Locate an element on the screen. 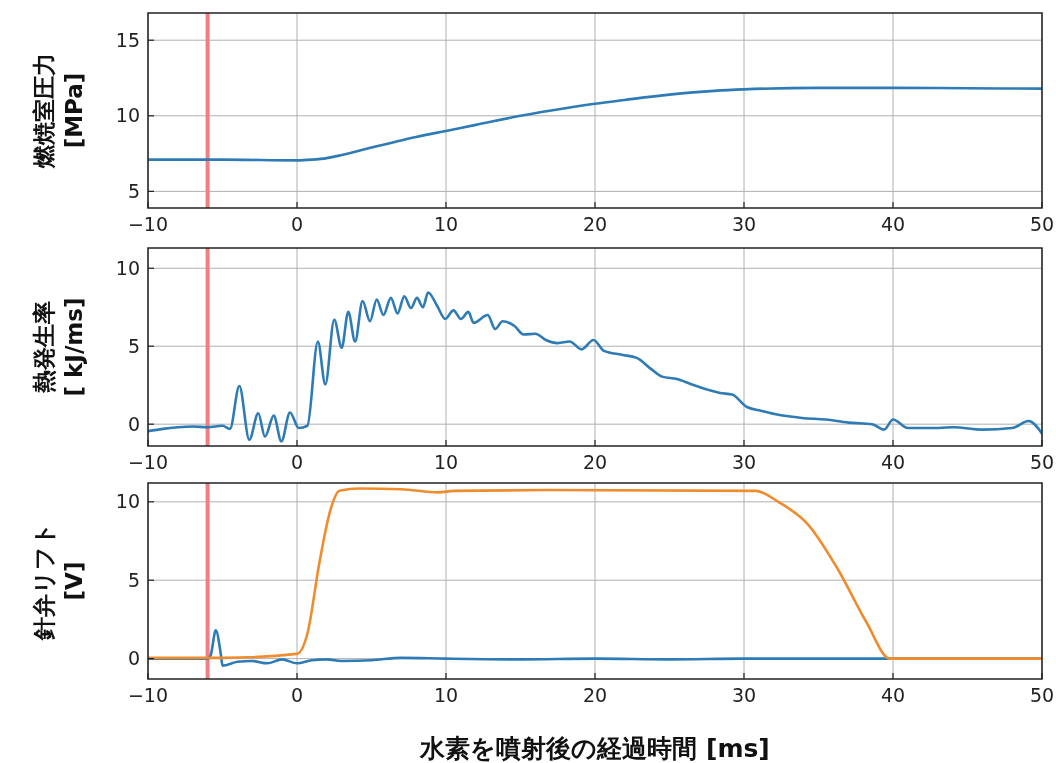 This screenshot has height=763, width=1056. y-tick-label: 15 is located at coordinates (127, 39).